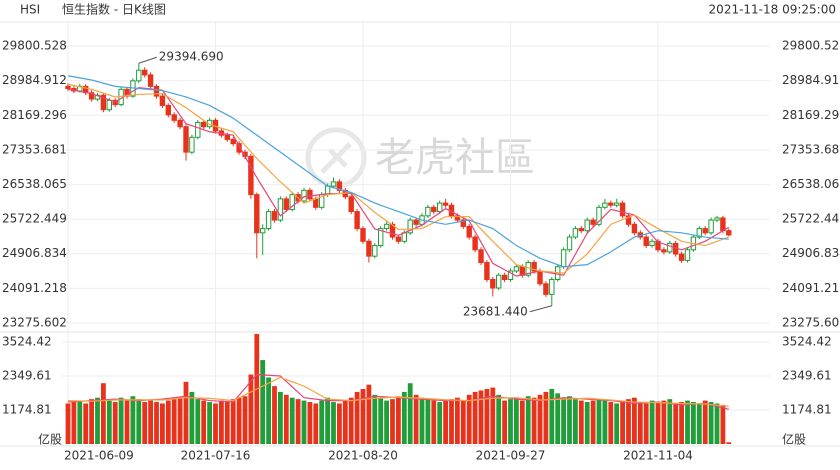 The height and width of the screenshot is (470, 840). What do you see at coordinates (50, 439) in the screenshot?
I see `volume-unit: 亿股` at bounding box center [50, 439].